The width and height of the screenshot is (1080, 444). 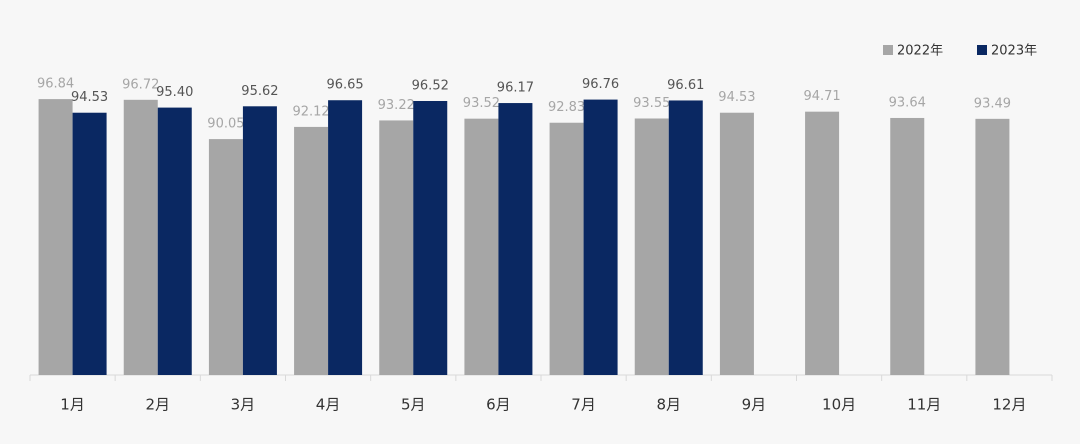 What do you see at coordinates (140, 84) in the screenshot?
I see `value-label: 96.72` at bounding box center [140, 84].